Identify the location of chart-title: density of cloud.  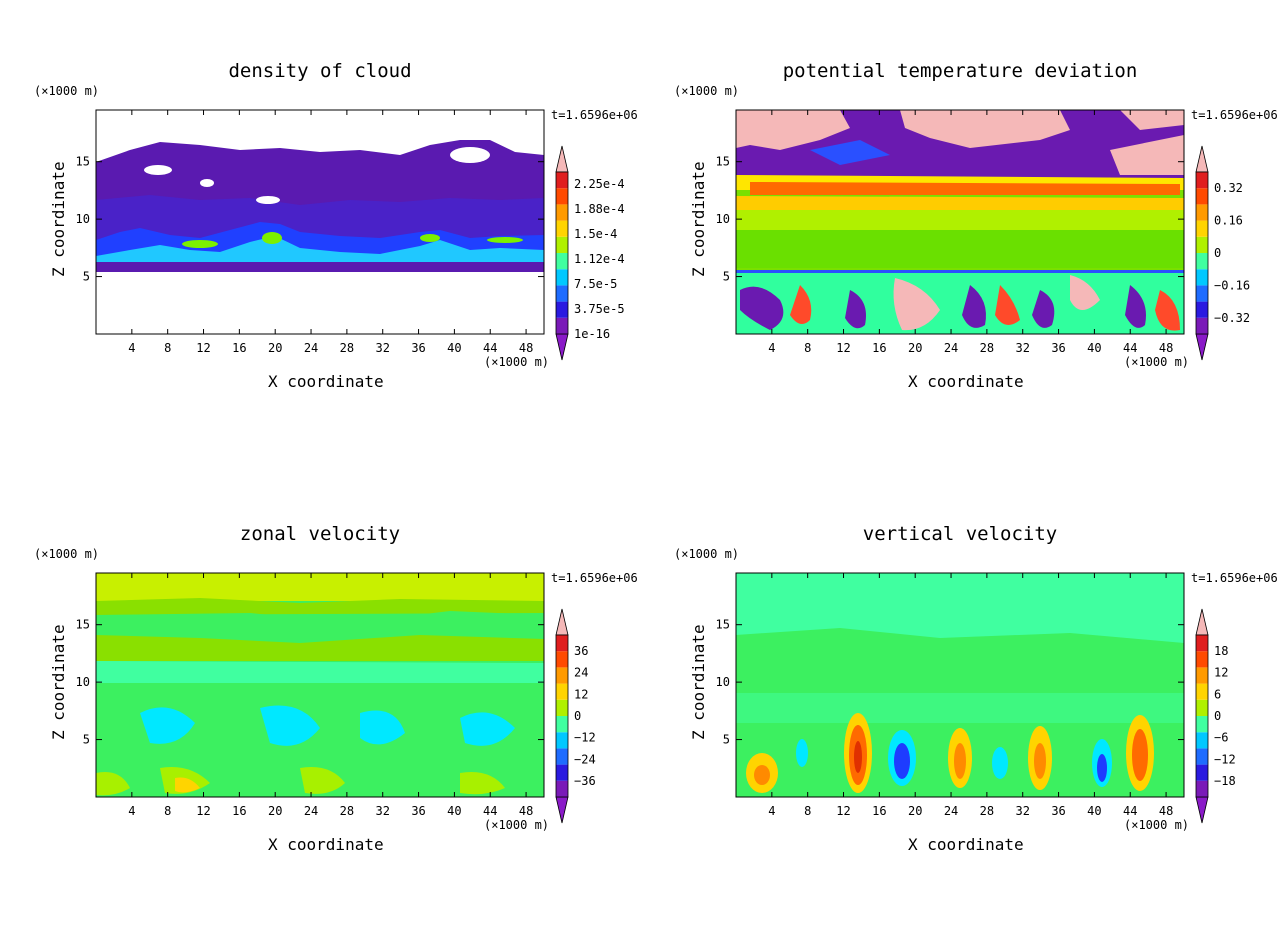
(320, 71).